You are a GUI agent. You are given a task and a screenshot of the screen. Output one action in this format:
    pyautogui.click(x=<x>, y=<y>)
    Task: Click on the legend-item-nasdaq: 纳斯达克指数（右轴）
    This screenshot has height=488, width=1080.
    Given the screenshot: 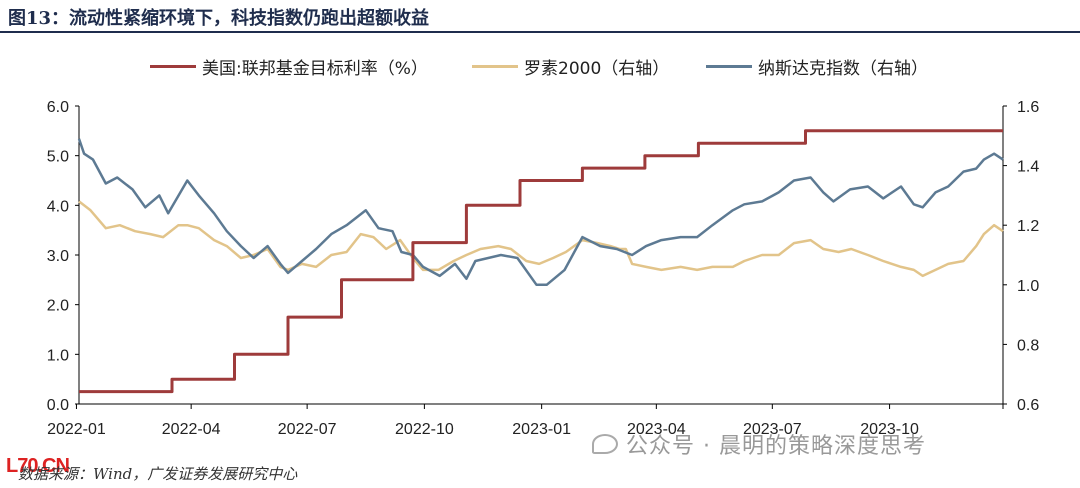 What is the action you would take?
    pyautogui.click(x=817, y=66)
    